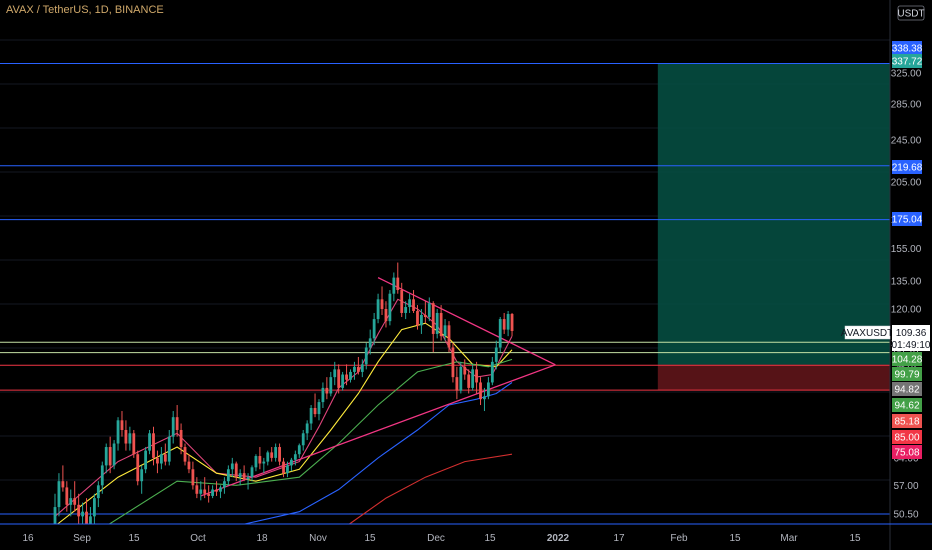 This screenshot has width=932, height=550. I want to click on price-tag: 337.72, so click(907, 61).